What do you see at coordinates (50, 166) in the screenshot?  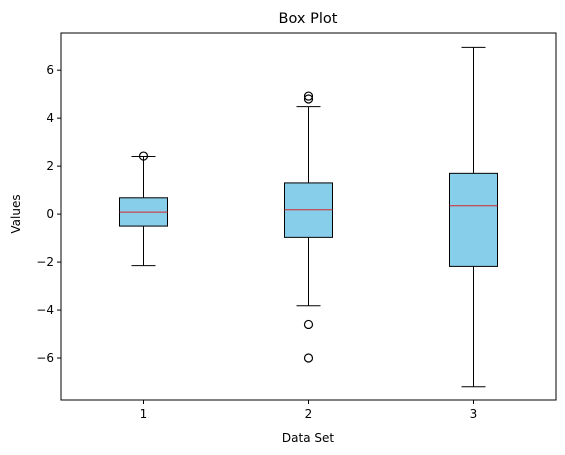 I see `y-tick-label-2: 2` at bounding box center [50, 166].